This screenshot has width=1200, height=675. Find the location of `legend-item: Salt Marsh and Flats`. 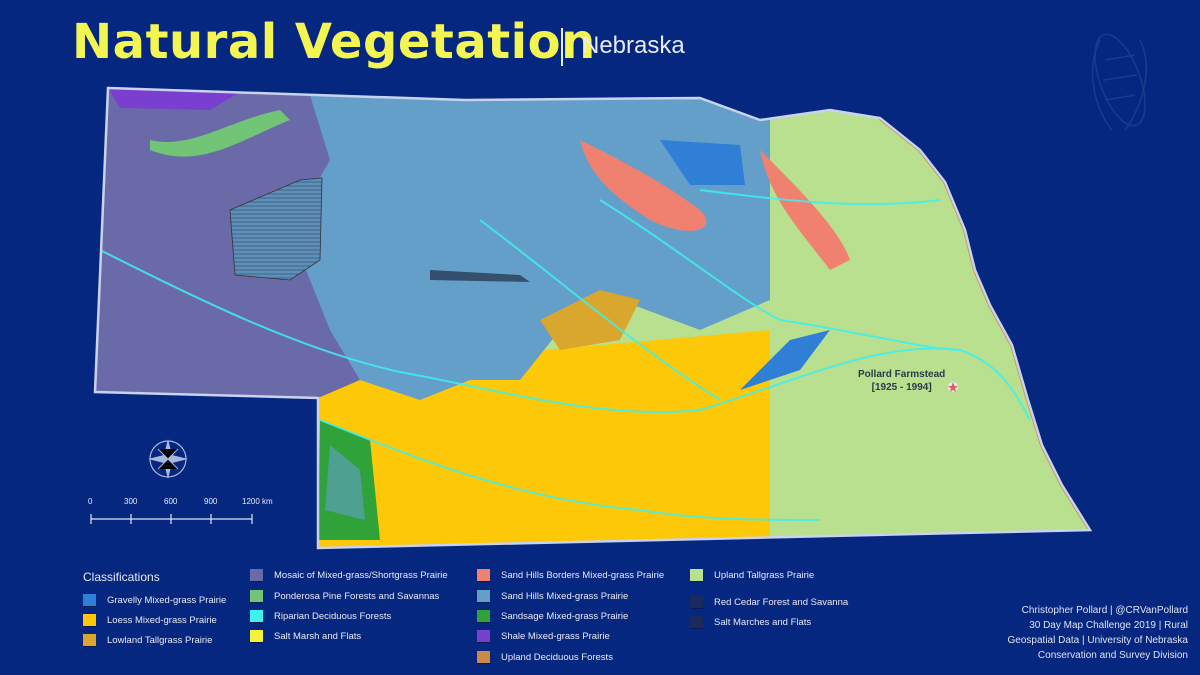

legend-item: Salt Marsh and Flats is located at coordinates (305, 636).